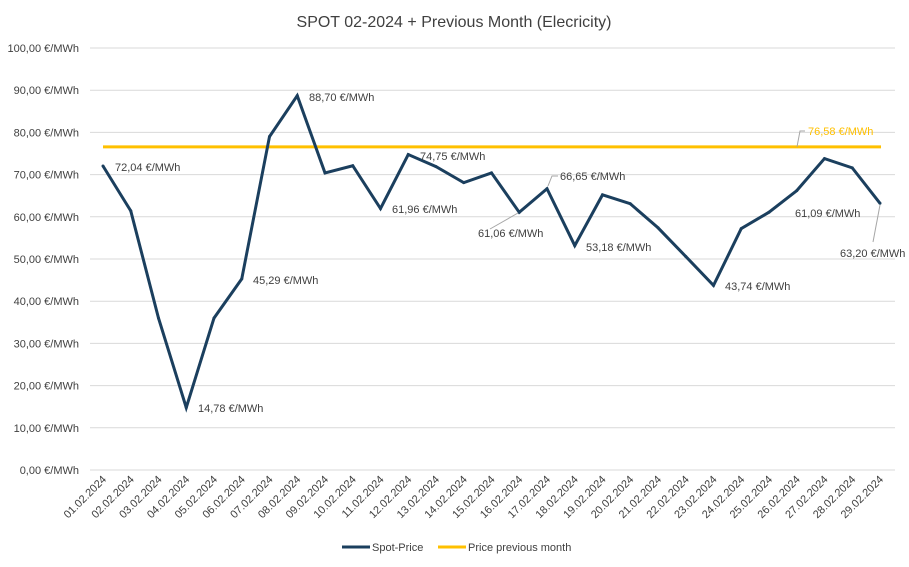 Image resolution: width=909 pixels, height=567 pixels. What do you see at coordinates (43, 49) in the screenshot?
I see `y-tick-label: 100,00 €/MWh` at bounding box center [43, 49].